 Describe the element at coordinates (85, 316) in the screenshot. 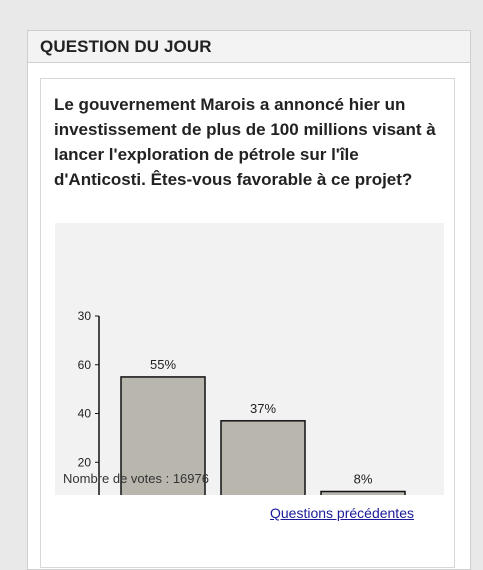

I see `y-tick-label: 30` at that location.